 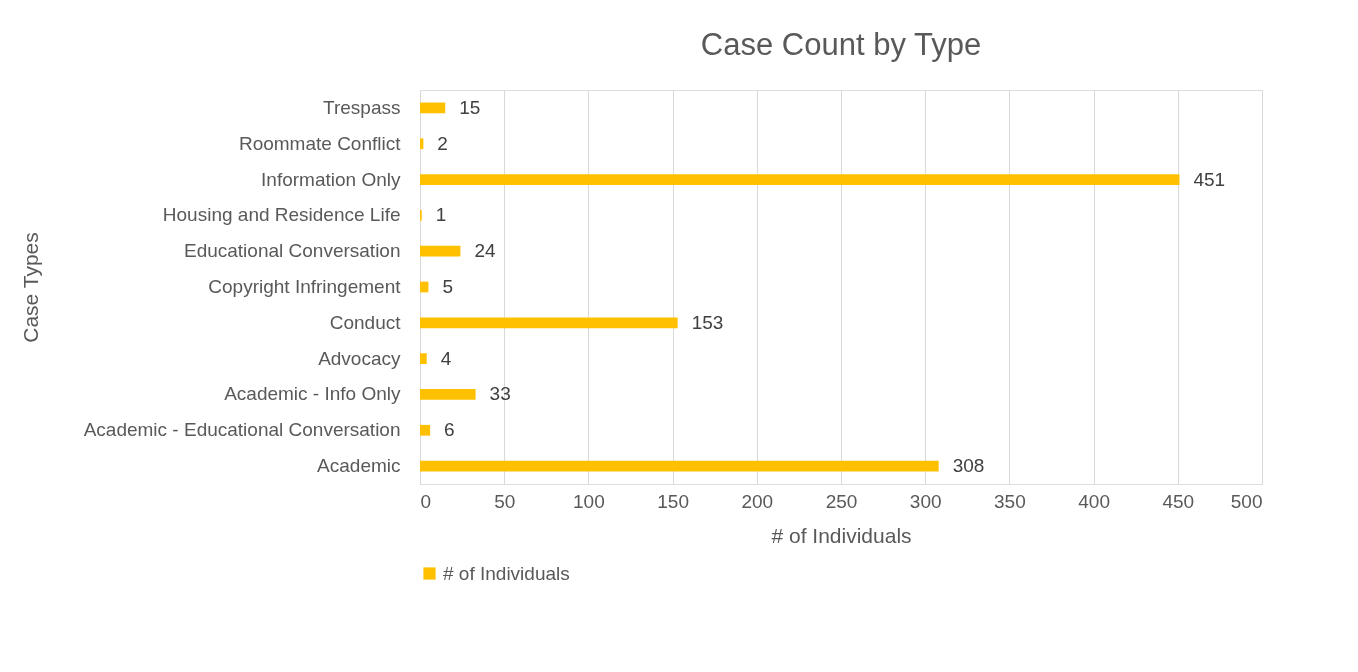 What do you see at coordinates (320, 143) in the screenshot?
I see `y-tick-label: Roommate Conflict` at bounding box center [320, 143].